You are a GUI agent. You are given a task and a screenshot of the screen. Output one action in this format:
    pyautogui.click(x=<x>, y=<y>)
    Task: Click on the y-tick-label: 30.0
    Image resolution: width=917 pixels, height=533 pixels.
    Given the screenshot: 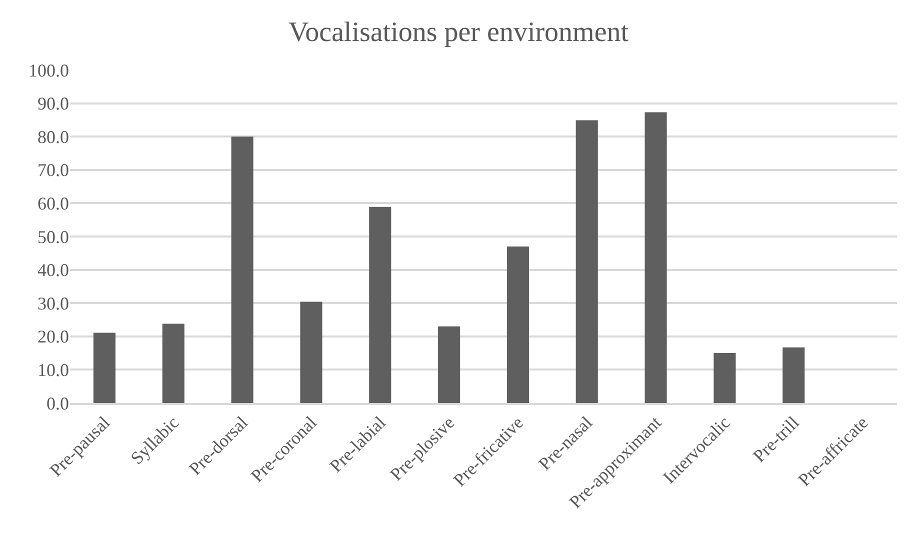 What is the action you would take?
    pyautogui.click(x=53, y=303)
    